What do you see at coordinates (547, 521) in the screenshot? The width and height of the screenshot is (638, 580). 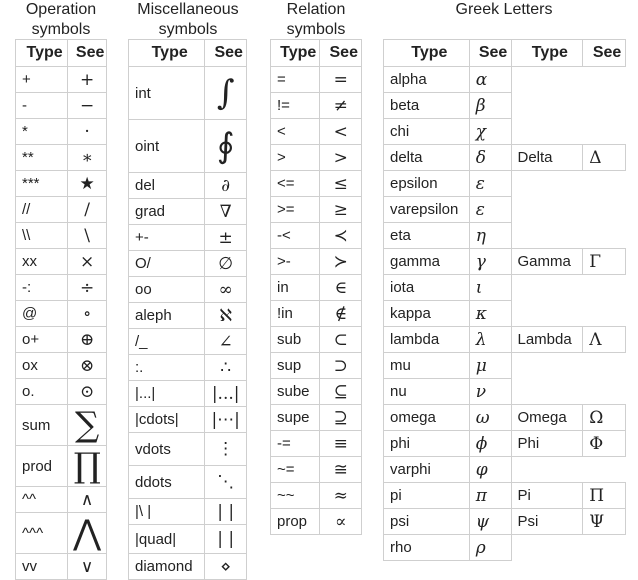 I see `type-cell: Psi` at bounding box center [547, 521].